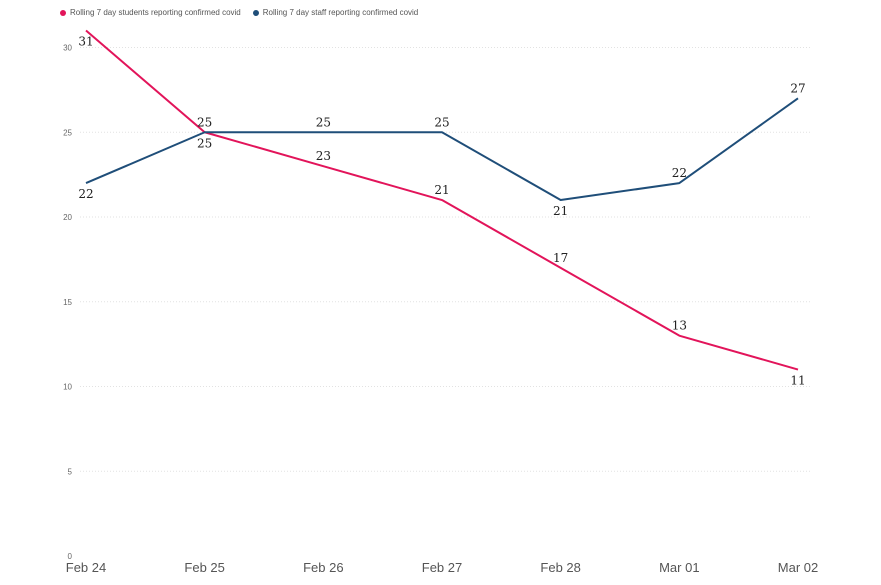 The width and height of the screenshot is (881, 585). Describe the element at coordinates (85, 42) in the screenshot. I see `students-data-label: 31` at that location.